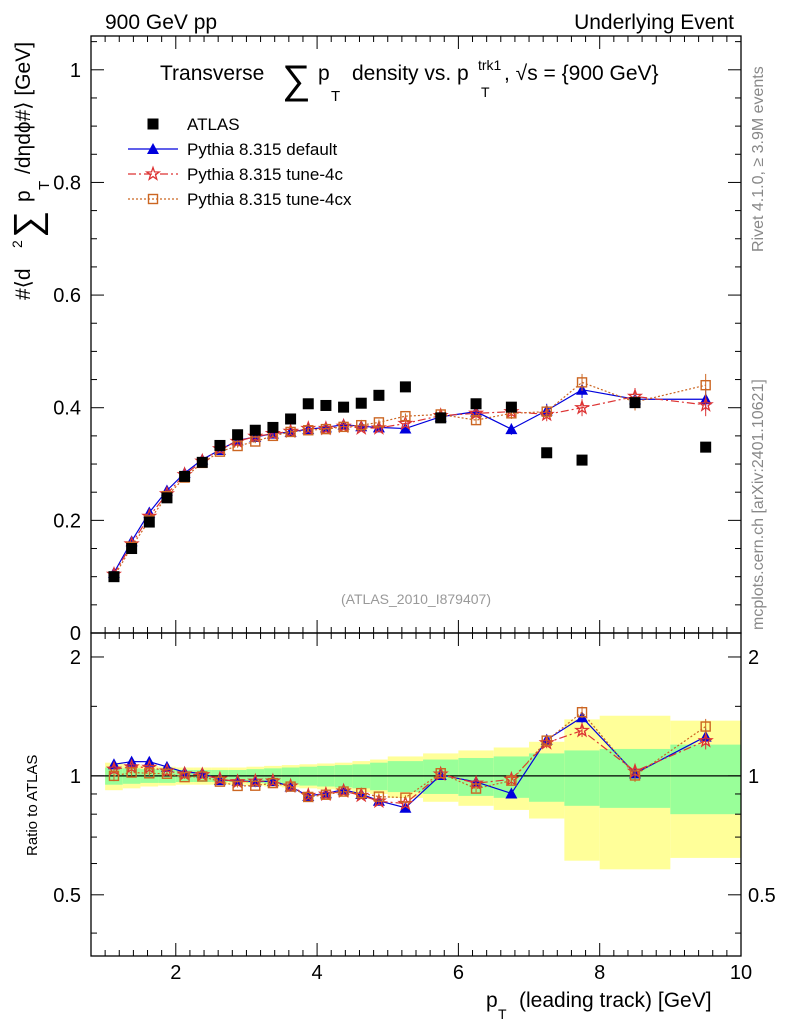 The width and height of the screenshot is (786, 1024). I want to click on ratio-tick-label-right: 0.5, so click(762, 896).